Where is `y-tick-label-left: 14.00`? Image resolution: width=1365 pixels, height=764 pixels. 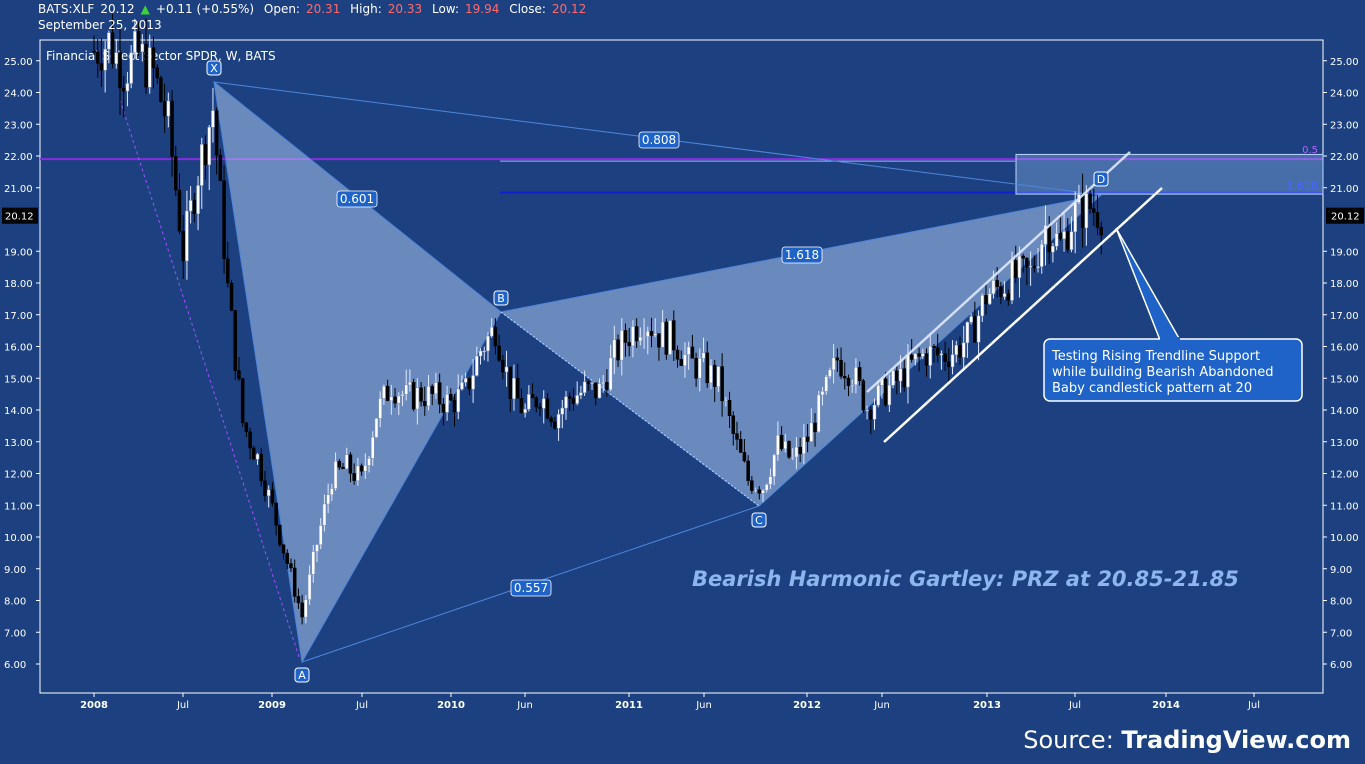 y-tick-label-left: 14.00 is located at coordinates (18, 411).